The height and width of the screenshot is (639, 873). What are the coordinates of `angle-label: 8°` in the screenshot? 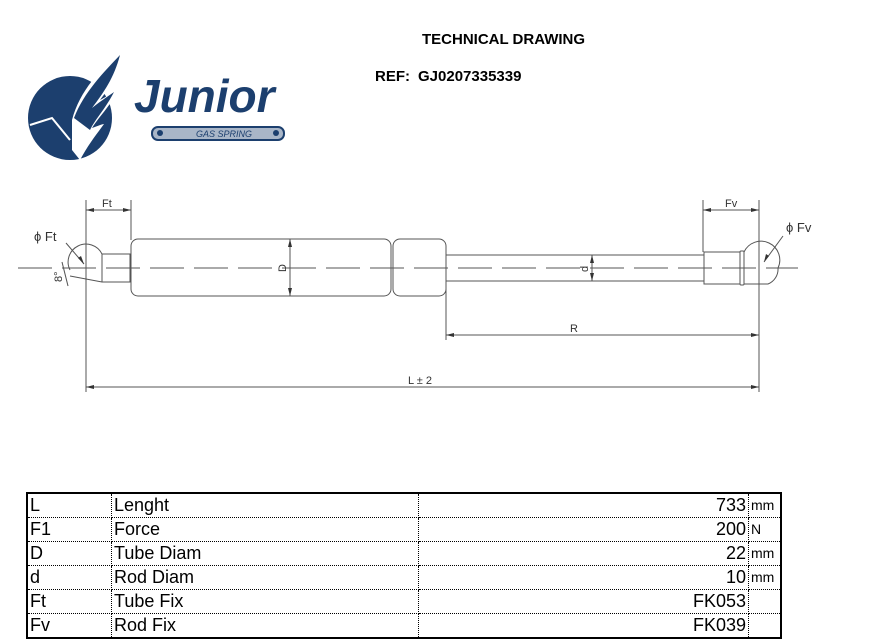 It's located at (59, 276).